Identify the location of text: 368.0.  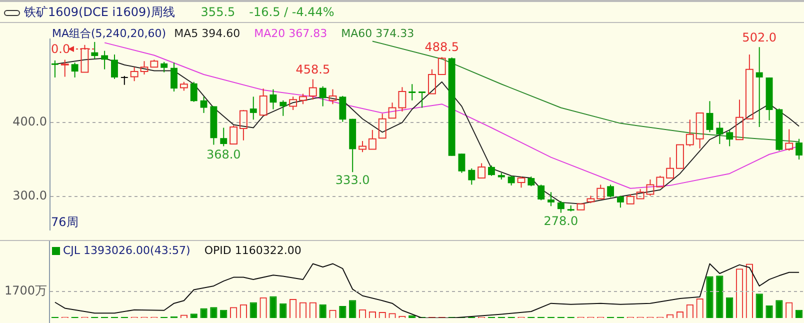
(223, 154).